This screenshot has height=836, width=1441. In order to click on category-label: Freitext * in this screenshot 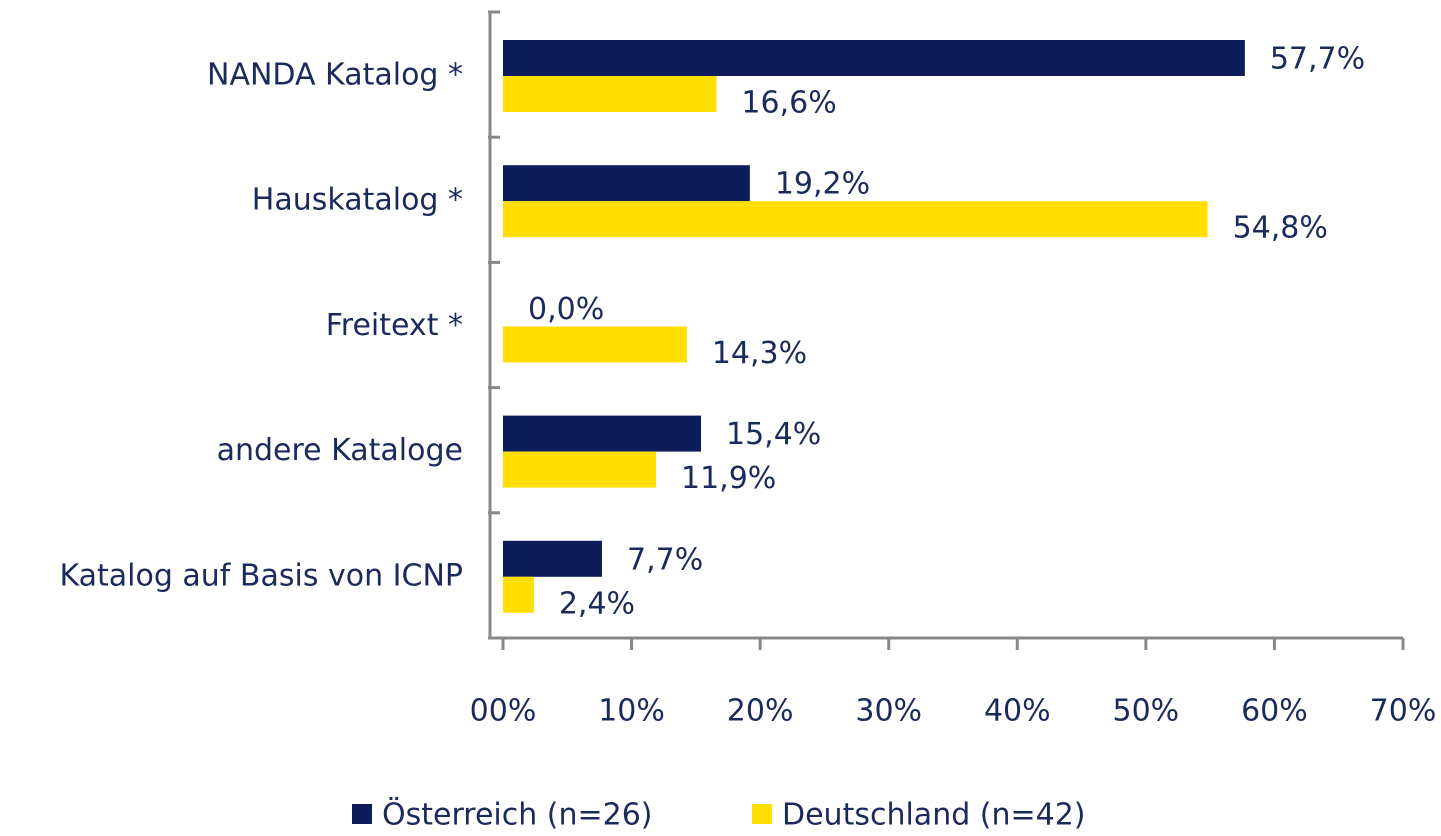, I will do `click(394, 325)`.